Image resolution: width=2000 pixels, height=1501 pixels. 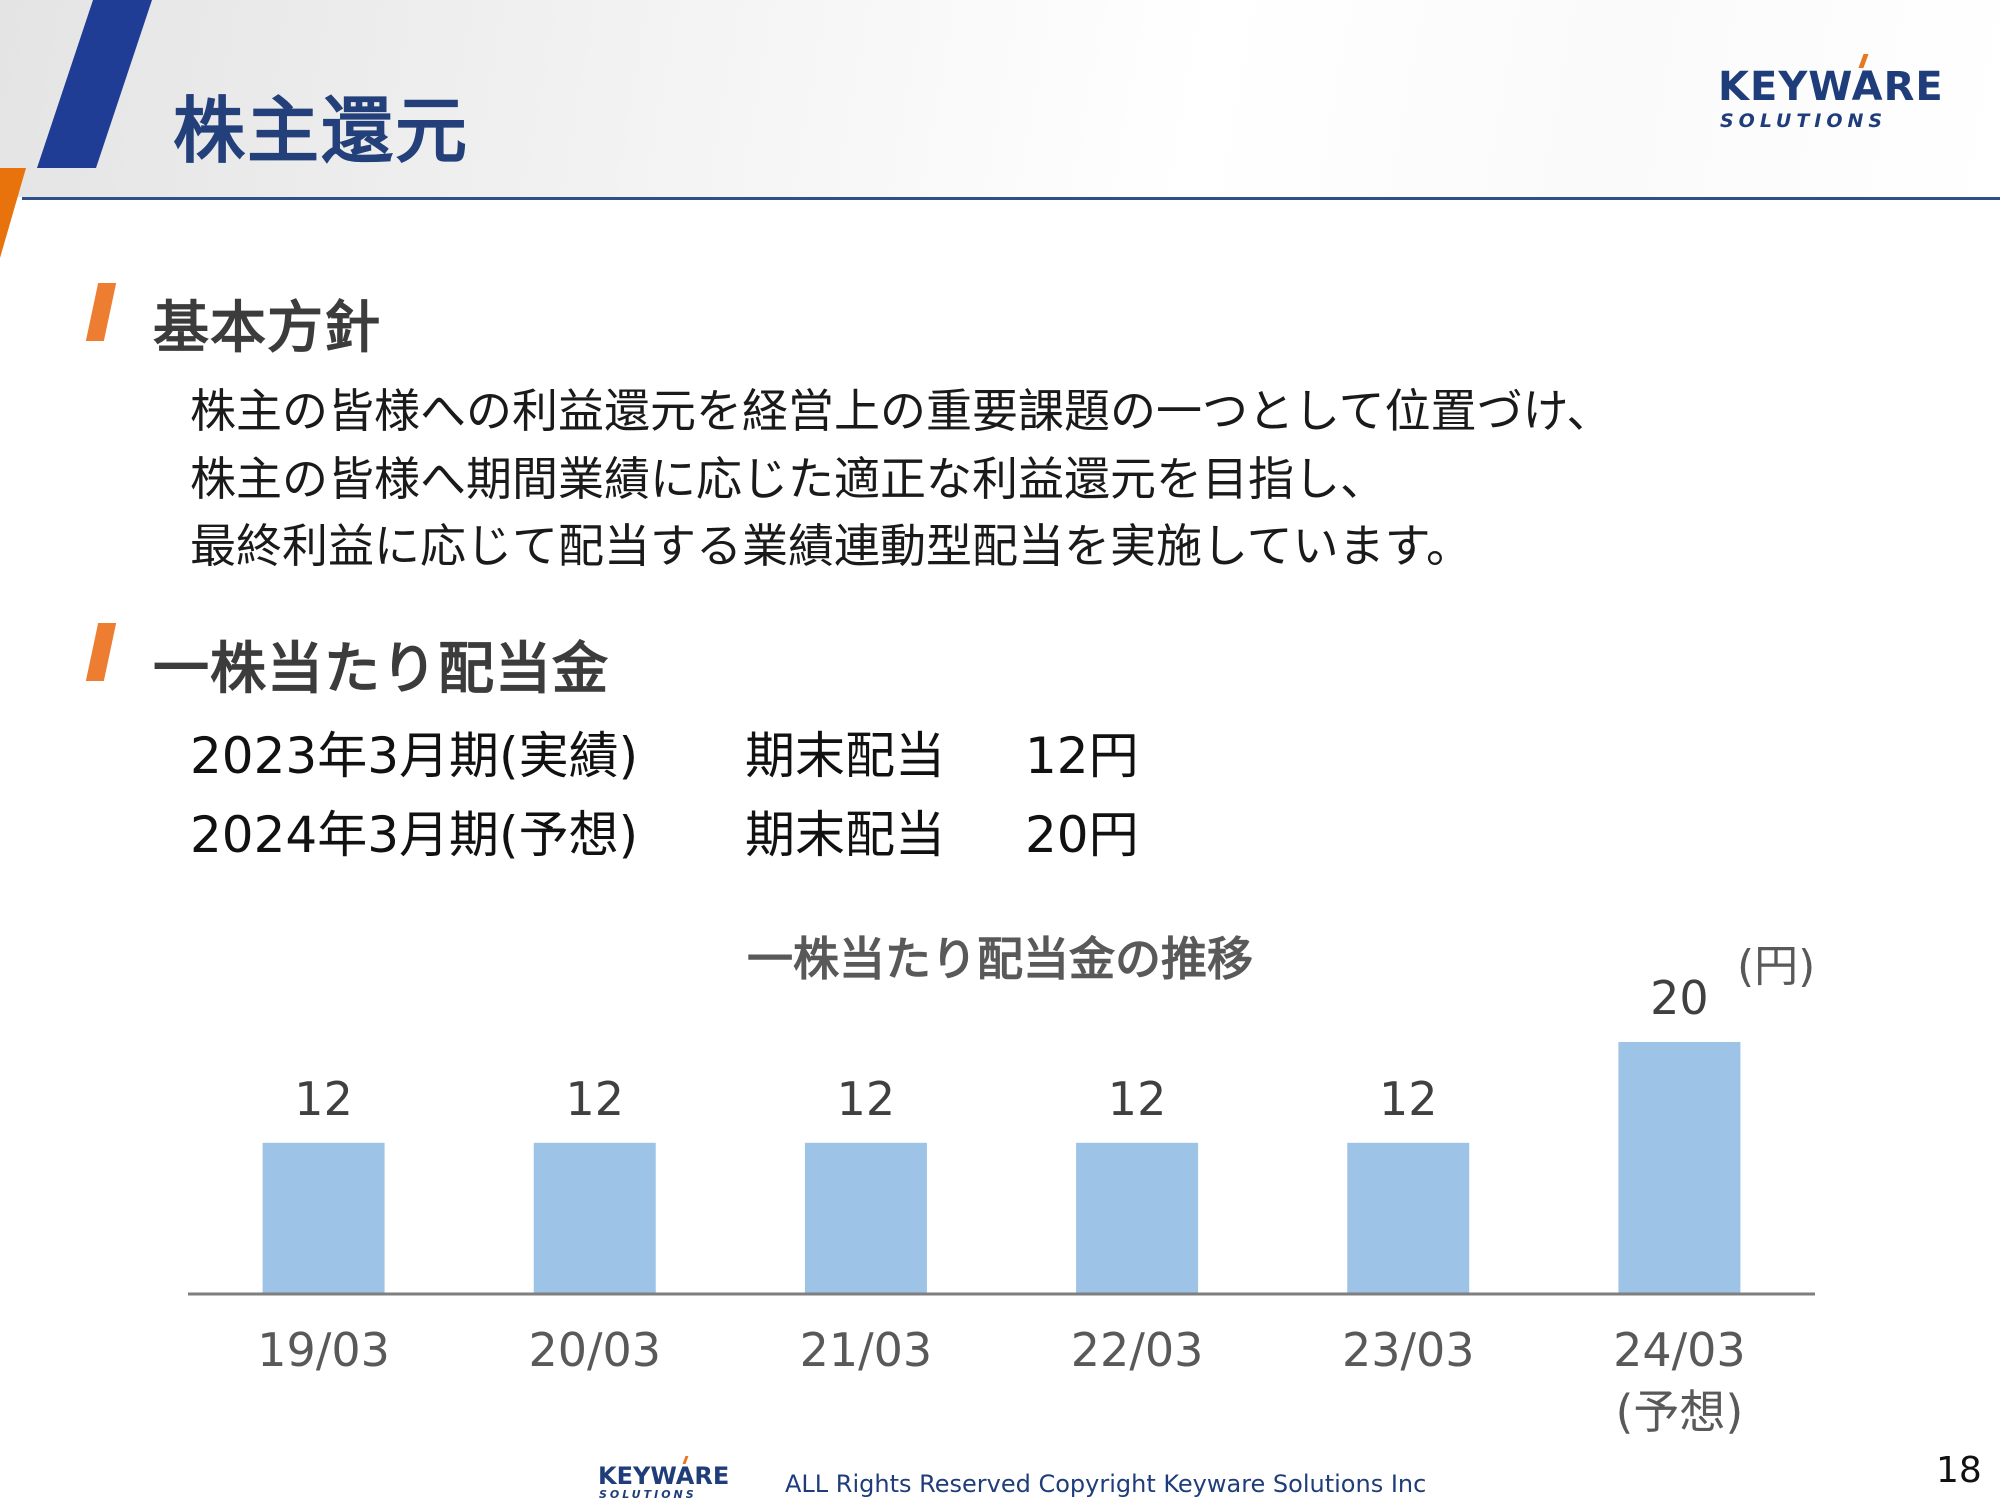 What do you see at coordinates (1959, 1470) in the screenshot?
I see `page-number: 18` at bounding box center [1959, 1470].